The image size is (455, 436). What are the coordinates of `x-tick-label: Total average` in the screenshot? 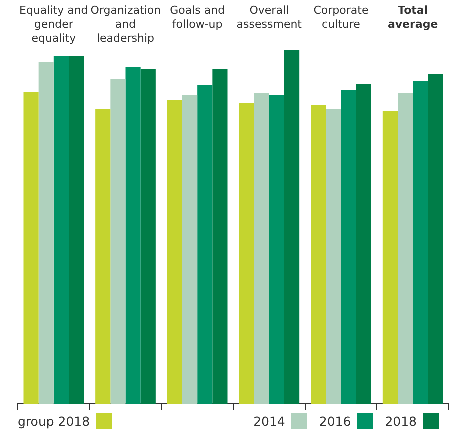 It's located at (413, 18).